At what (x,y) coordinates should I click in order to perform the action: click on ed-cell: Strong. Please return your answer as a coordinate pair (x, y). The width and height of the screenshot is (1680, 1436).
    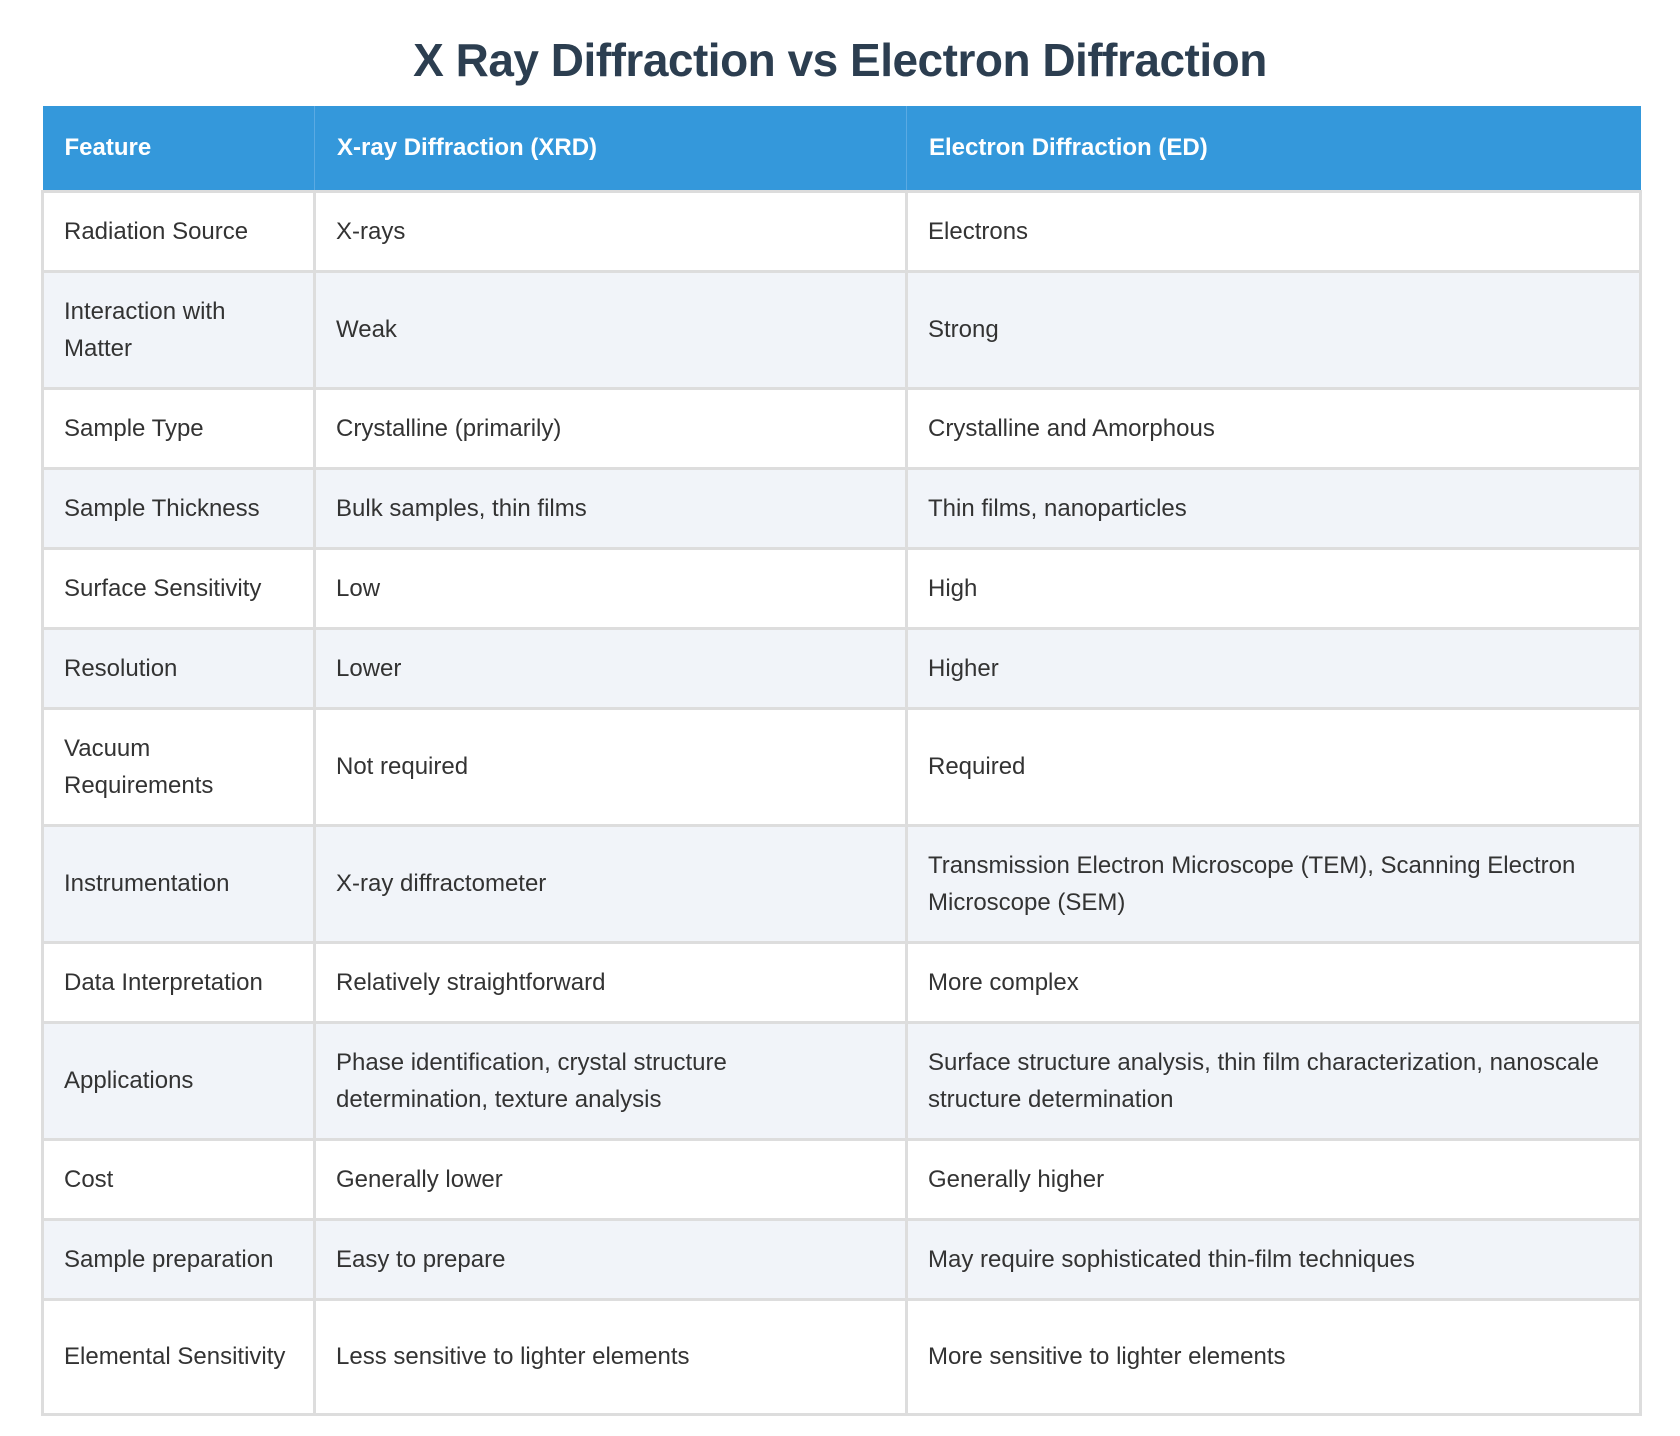
    Looking at the image, I should click on (1273, 329).